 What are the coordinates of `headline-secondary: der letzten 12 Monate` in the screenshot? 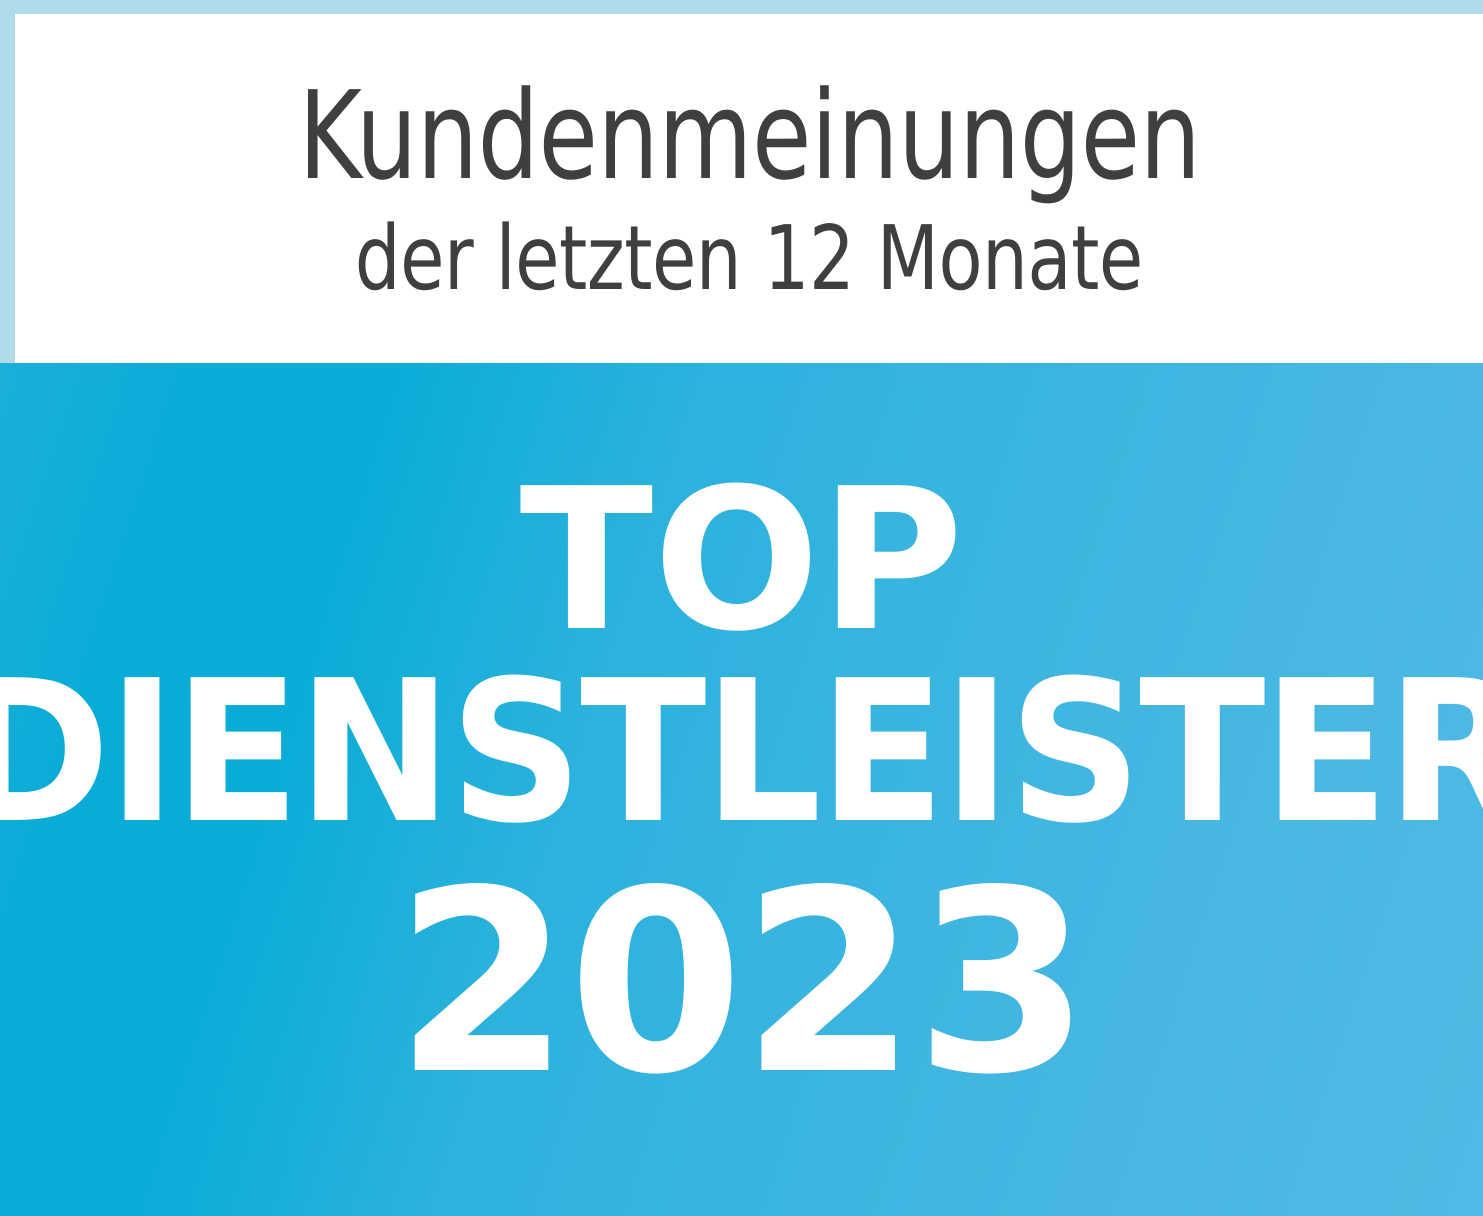 It's located at (748, 257).